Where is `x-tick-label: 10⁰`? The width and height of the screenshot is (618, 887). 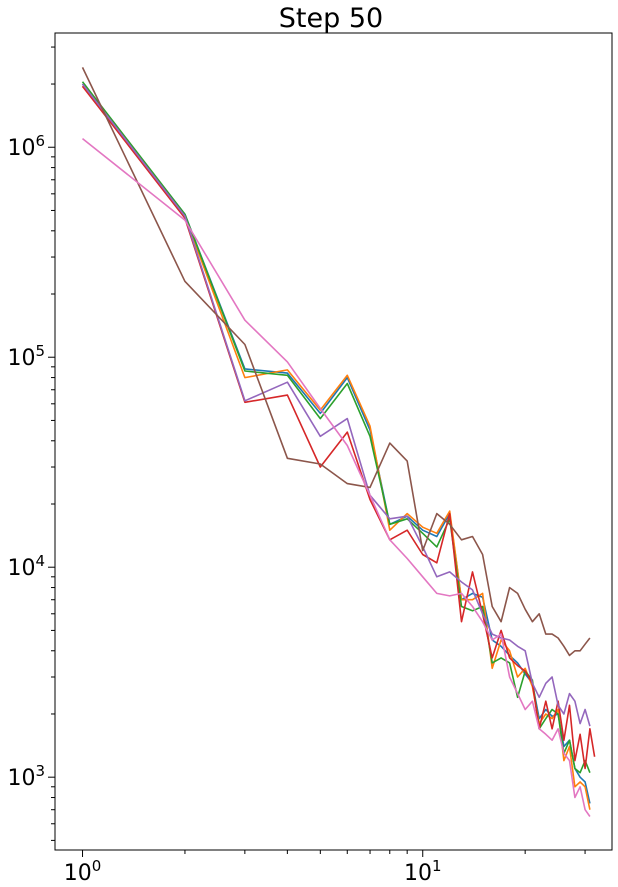 x-tick-label: 10⁰ is located at coordinates (83, 871).